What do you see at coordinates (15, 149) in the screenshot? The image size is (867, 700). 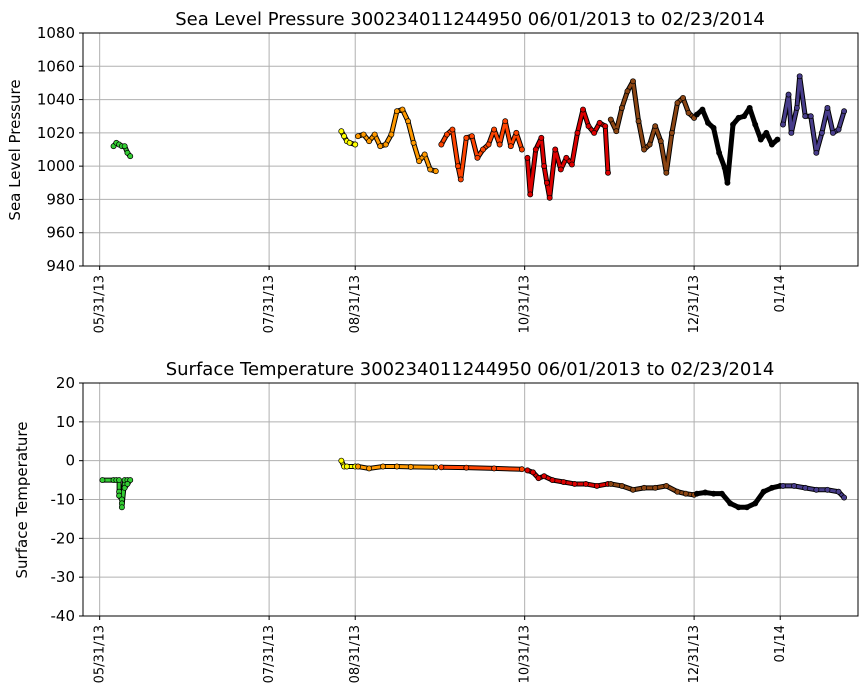 I see `y-axis-label: Sea Level Pressure` at bounding box center [15, 149].